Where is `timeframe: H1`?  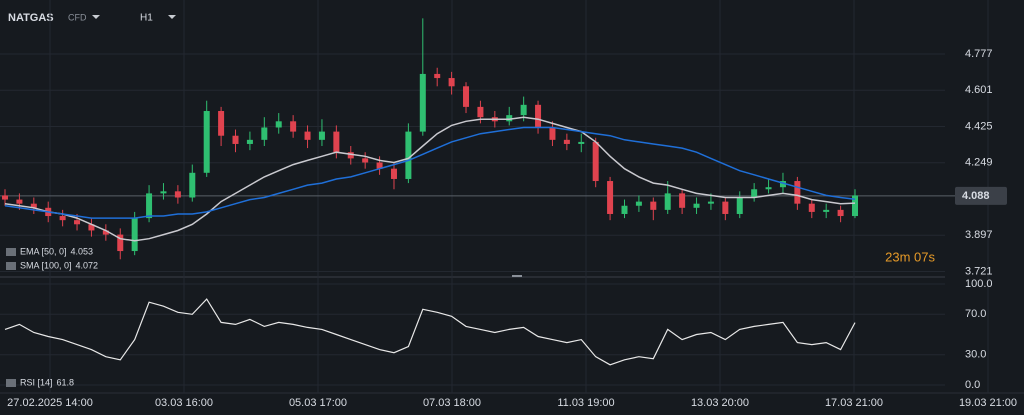
timeframe: H1 is located at coordinates (146, 18).